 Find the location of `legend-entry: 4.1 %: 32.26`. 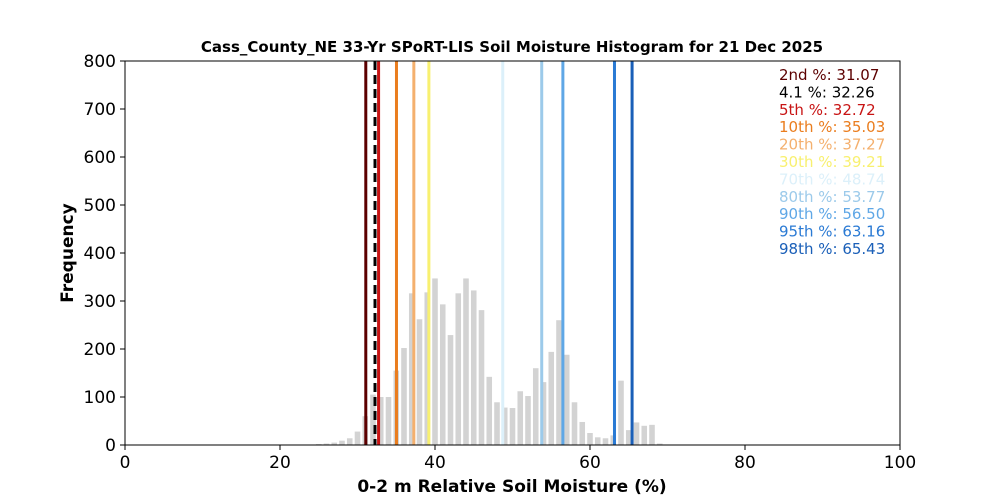

legend-entry: 4.1 %: 32.26 is located at coordinates (827, 92).